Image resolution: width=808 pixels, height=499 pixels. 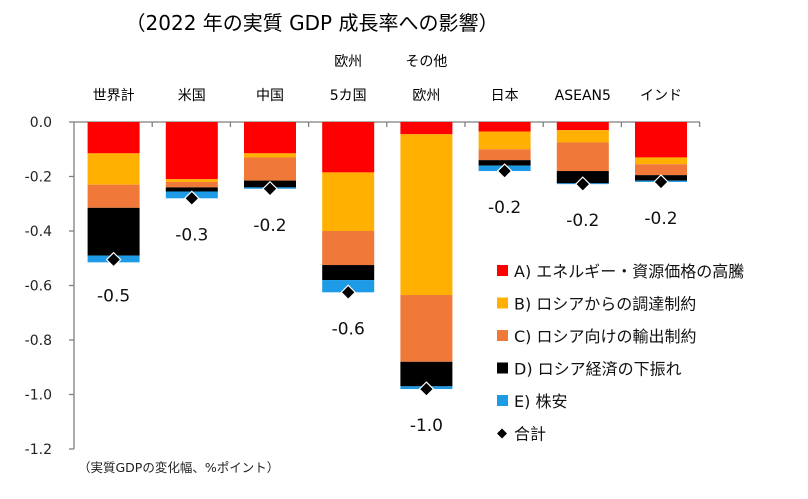 What do you see at coordinates (41, 123) in the screenshot?
I see `y-tick-label: 0.0` at bounding box center [41, 123].